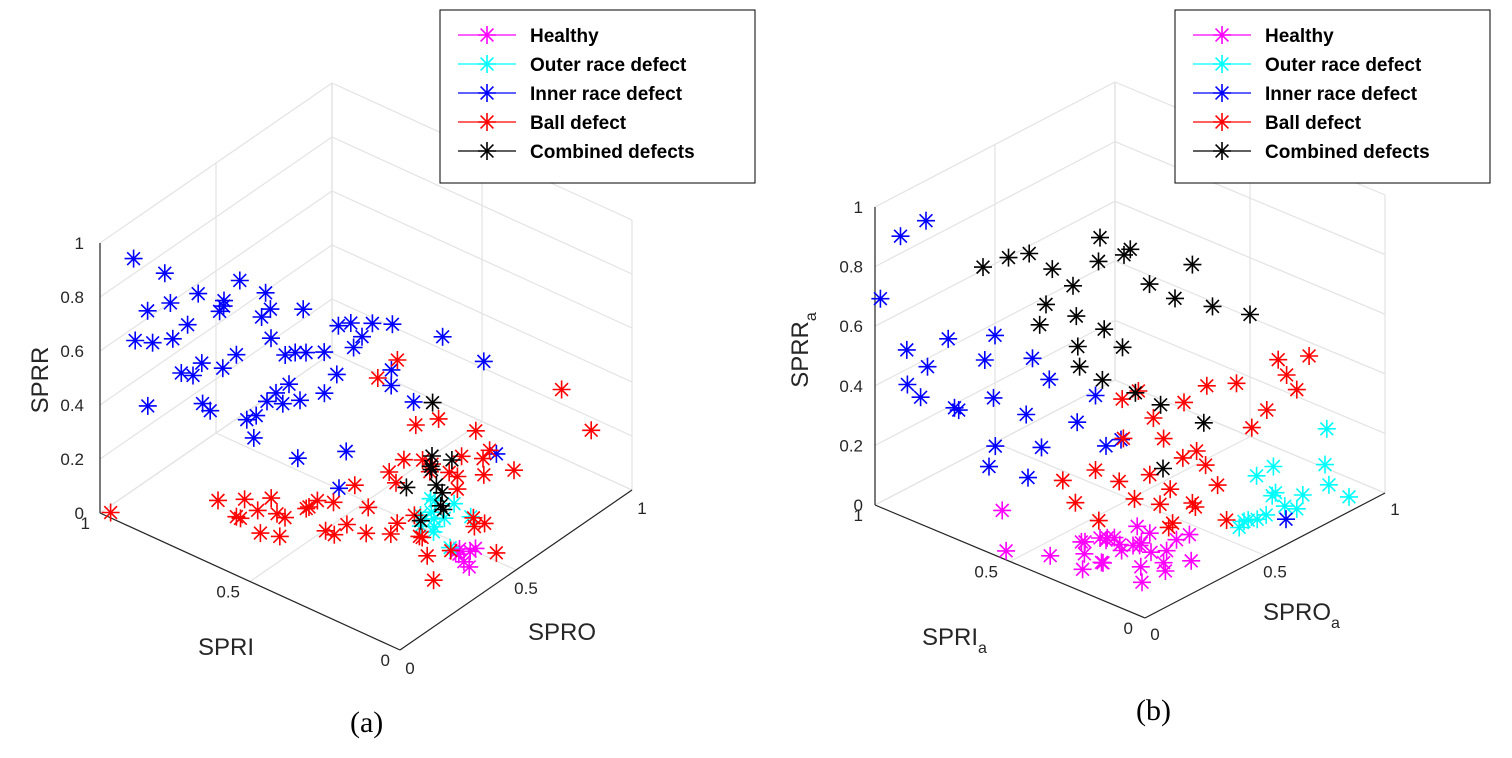  What do you see at coordinates (526, 588) in the screenshot?
I see `y-tick-label: 0.5` at bounding box center [526, 588].